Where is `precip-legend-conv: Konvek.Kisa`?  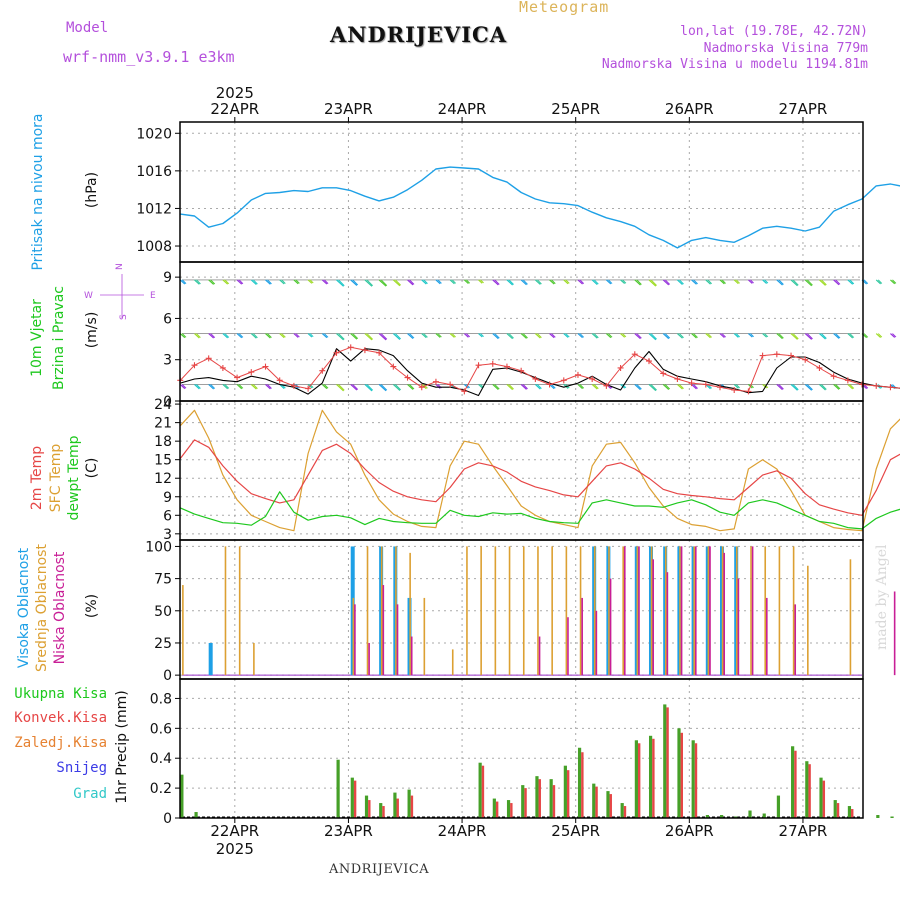
precip-legend-conv: Konvek.Kisa is located at coordinates (60, 718).